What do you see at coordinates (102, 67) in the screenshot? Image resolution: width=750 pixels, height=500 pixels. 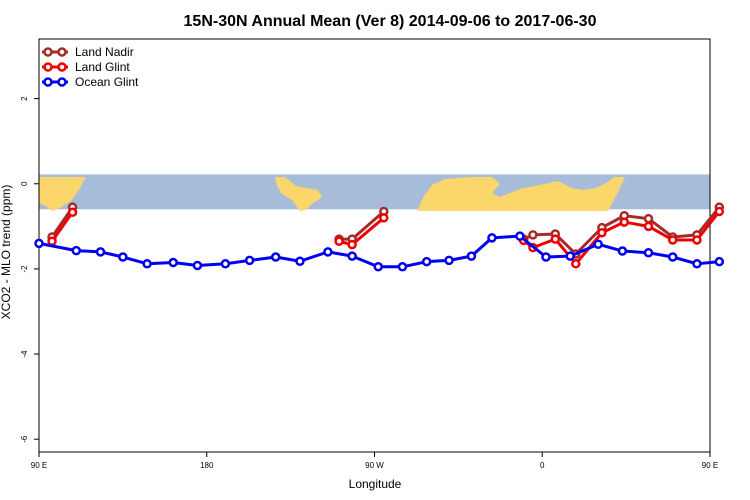 I see `legend-label: Land Glint` at bounding box center [102, 67].